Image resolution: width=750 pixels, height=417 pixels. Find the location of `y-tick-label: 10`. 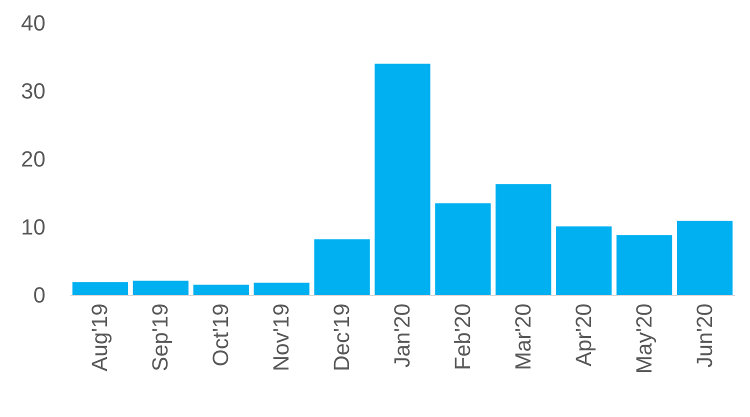

y-tick-label: 10 is located at coordinates (33, 227).